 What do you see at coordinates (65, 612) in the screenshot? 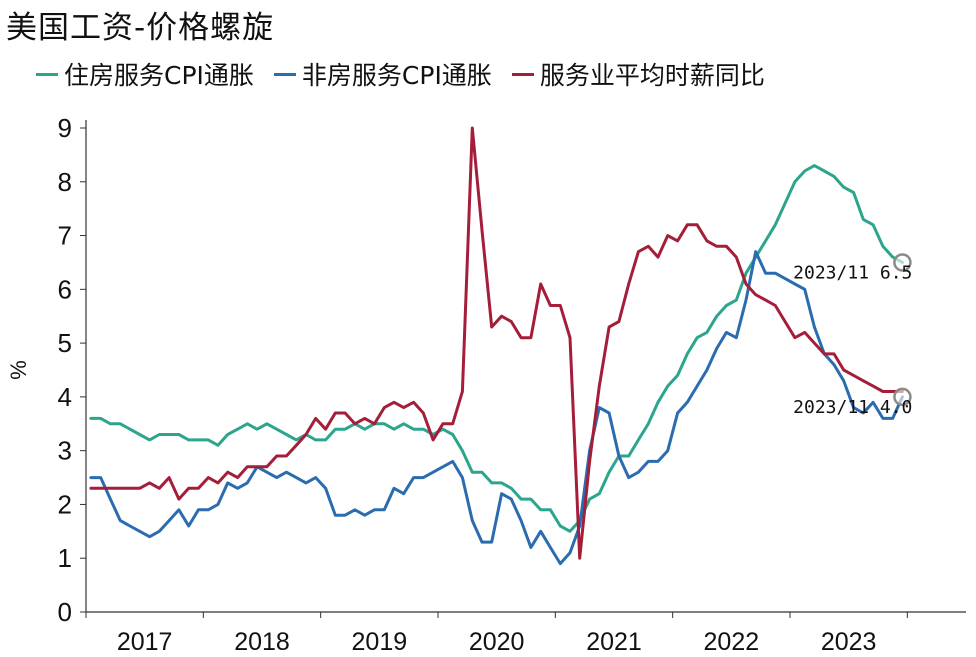
I see `y-tick-label-0: 0` at bounding box center [65, 612].